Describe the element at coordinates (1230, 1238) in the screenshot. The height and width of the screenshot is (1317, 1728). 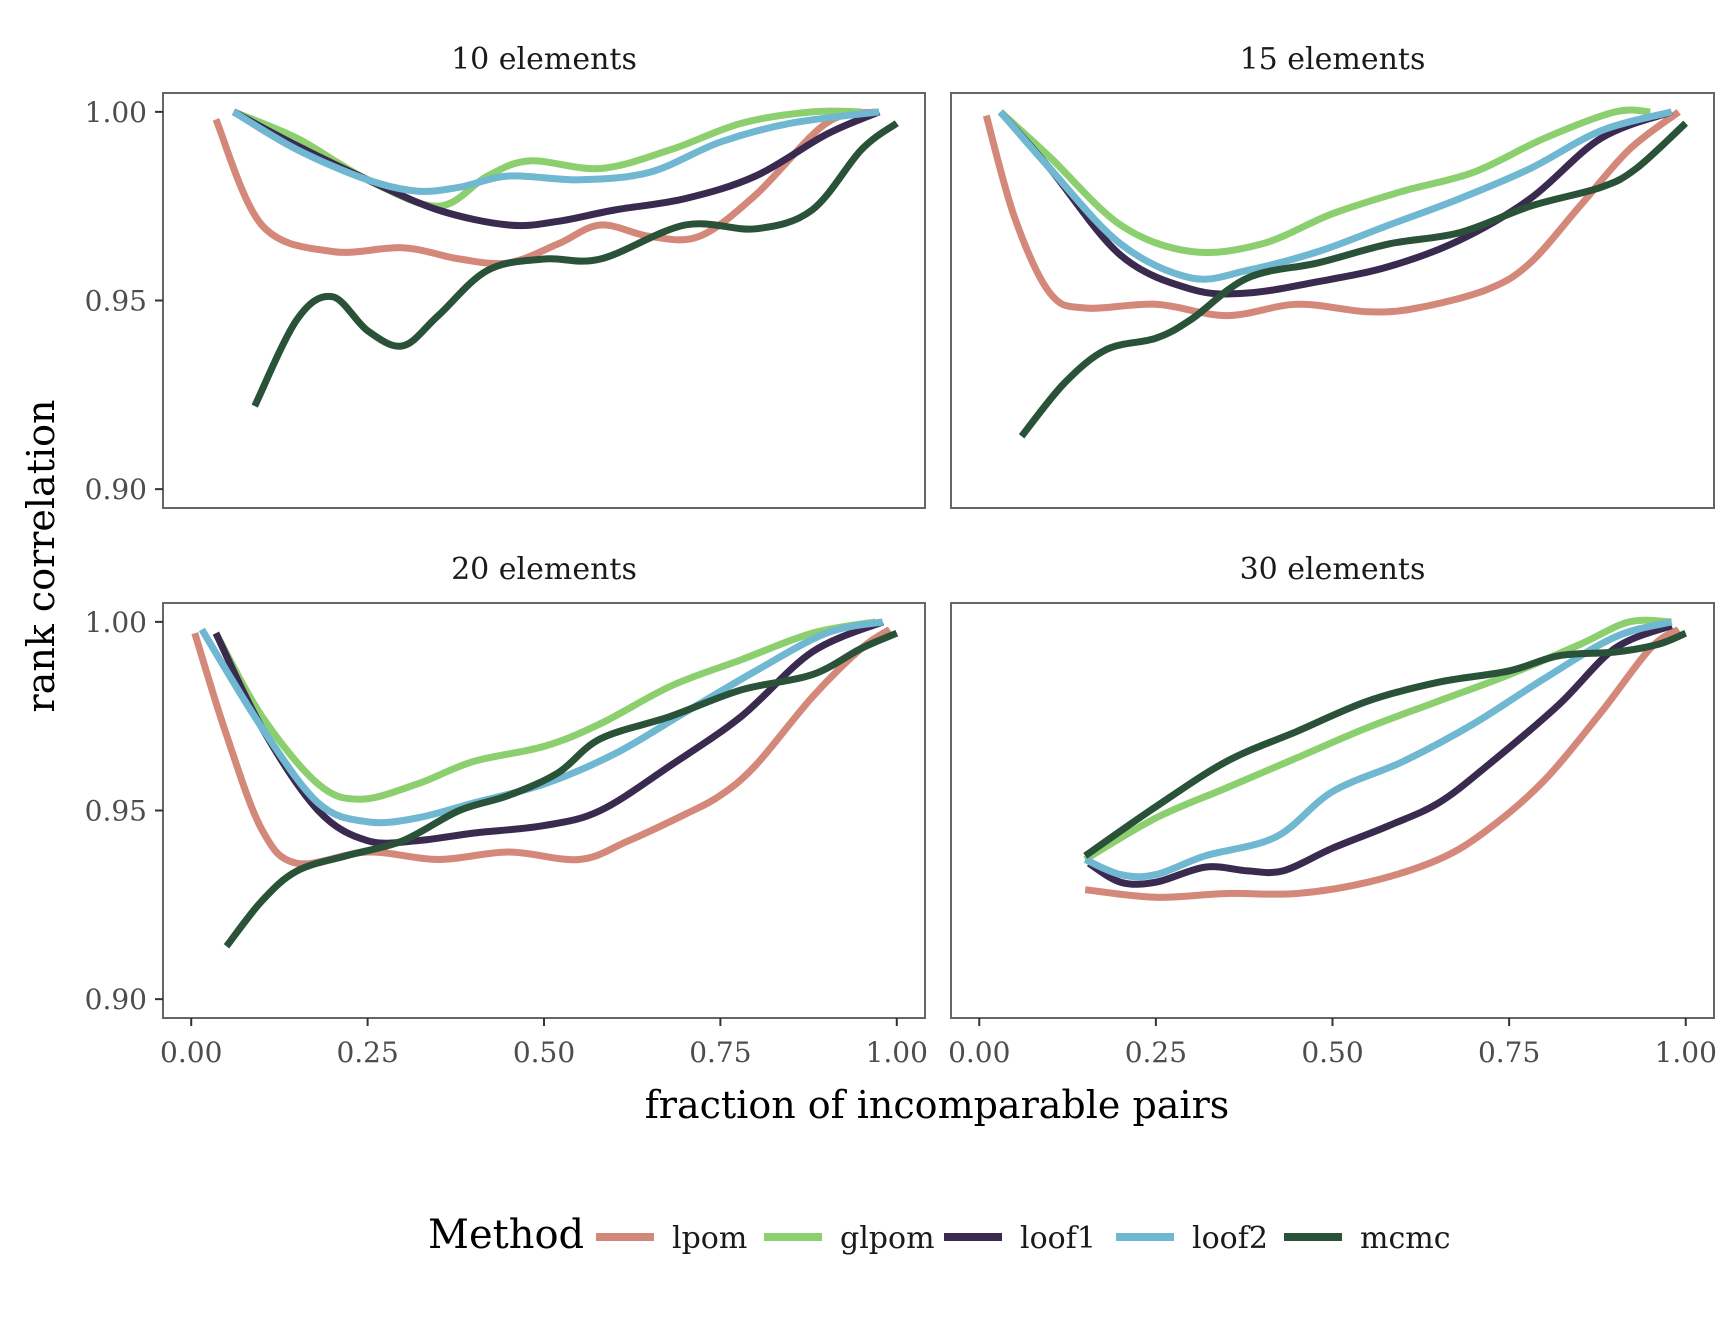
I see `legend-label-loof2: loof2` at that location.